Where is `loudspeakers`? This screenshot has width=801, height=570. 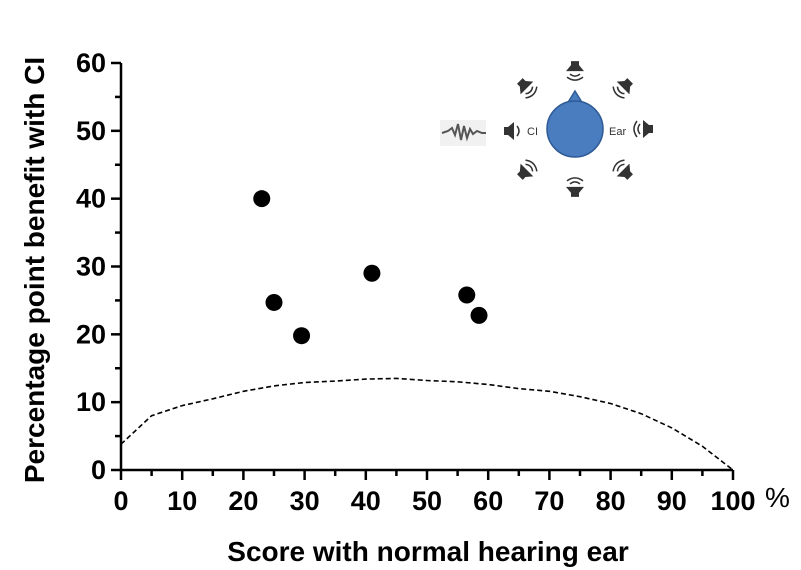
loudspeakers is located at coordinates (585, 129).